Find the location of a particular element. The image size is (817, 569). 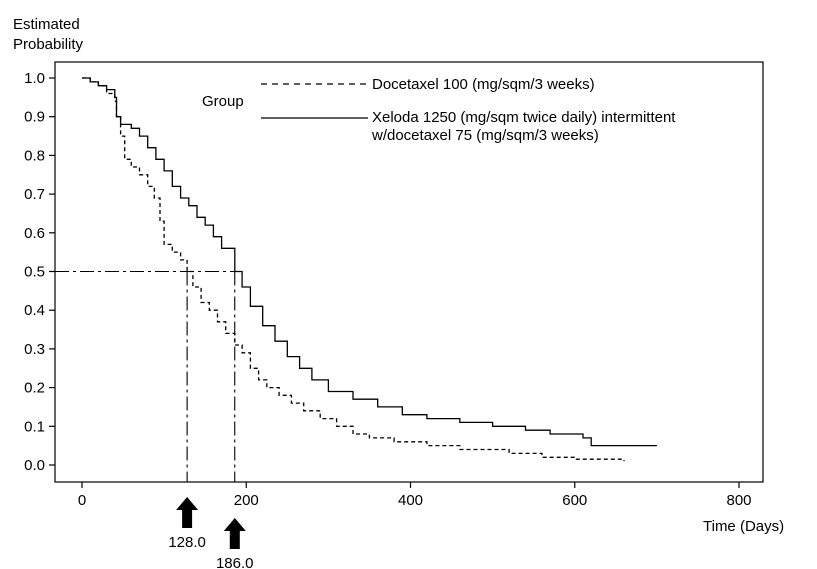

x-tick-label: 200 is located at coordinates (246, 500).